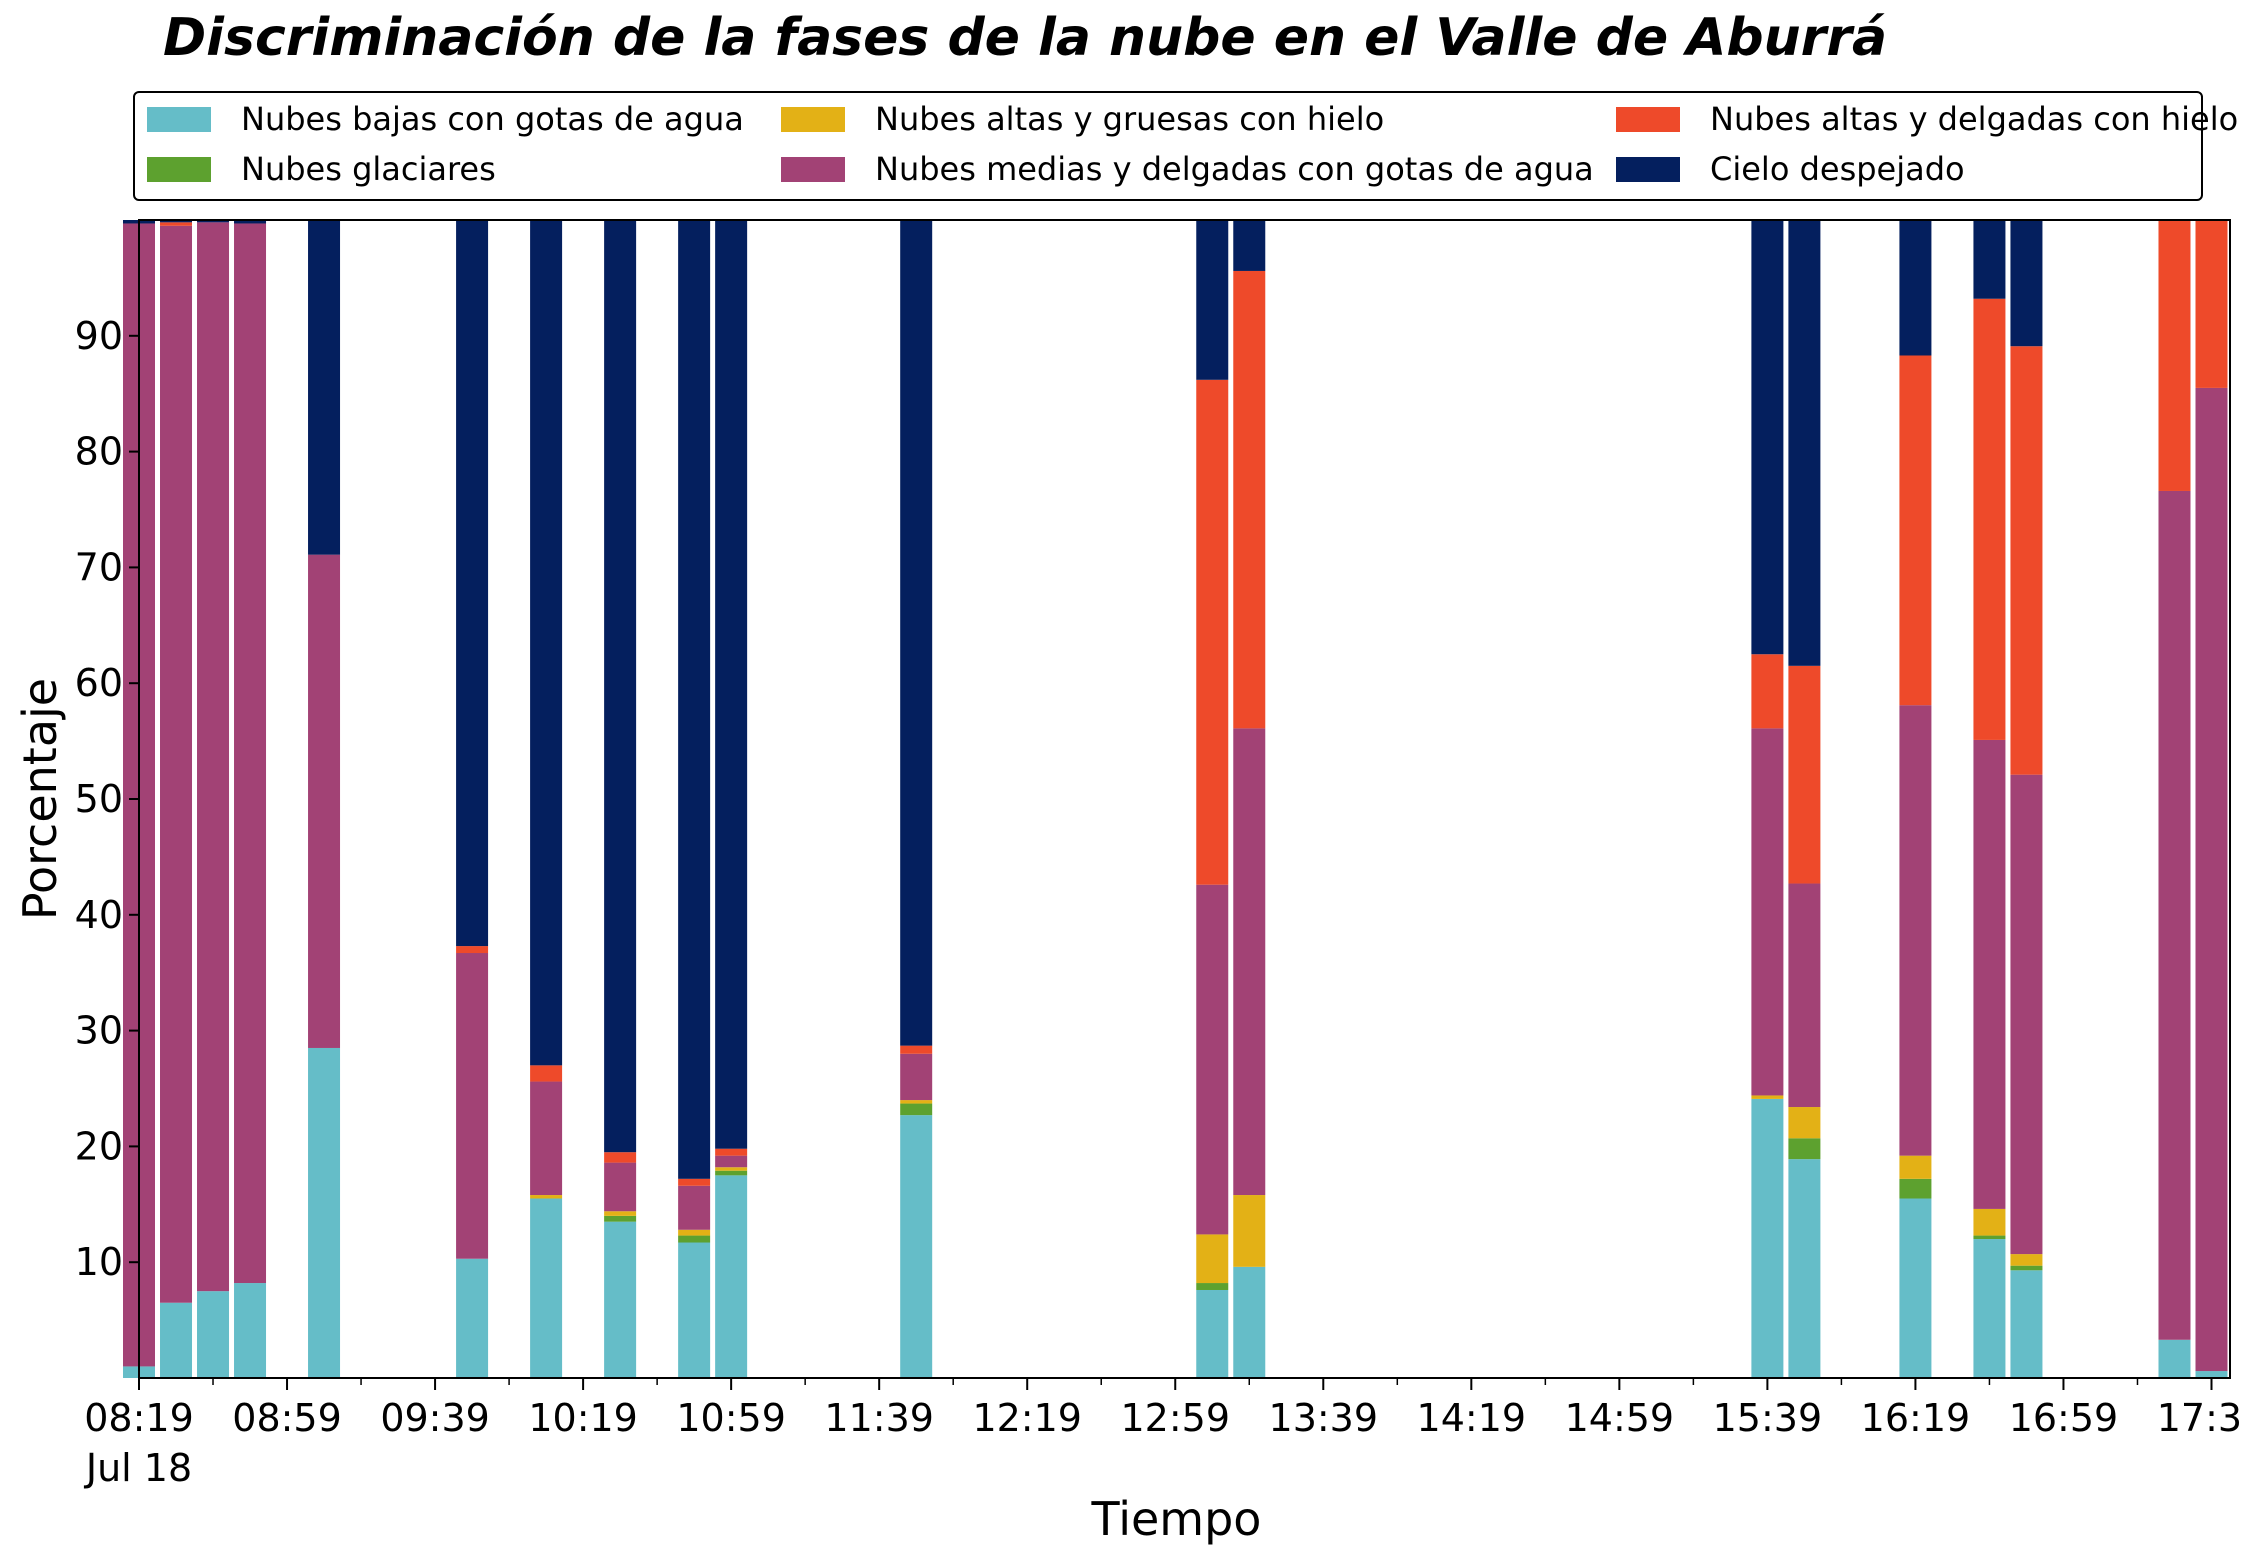 This screenshot has width=2244, height=1559. What do you see at coordinates (99, 336) in the screenshot?
I see `y-tick-label: 90` at bounding box center [99, 336].